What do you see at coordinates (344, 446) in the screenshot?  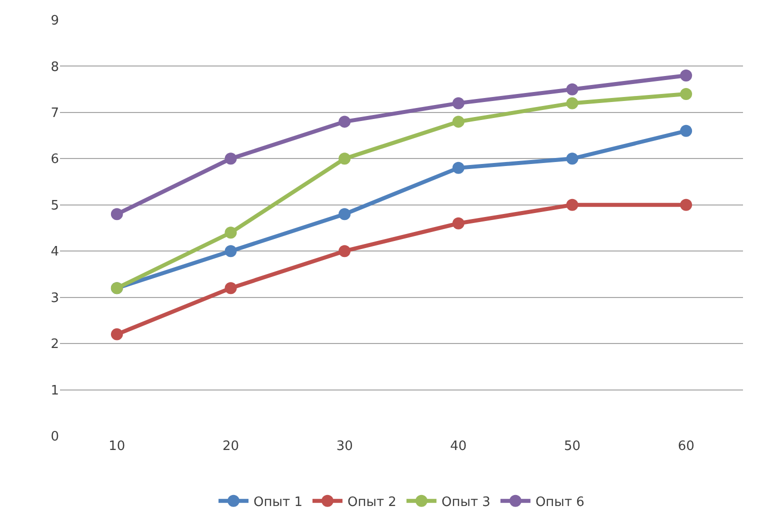 I see `x-tick-label: 30` at bounding box center [344, 446].